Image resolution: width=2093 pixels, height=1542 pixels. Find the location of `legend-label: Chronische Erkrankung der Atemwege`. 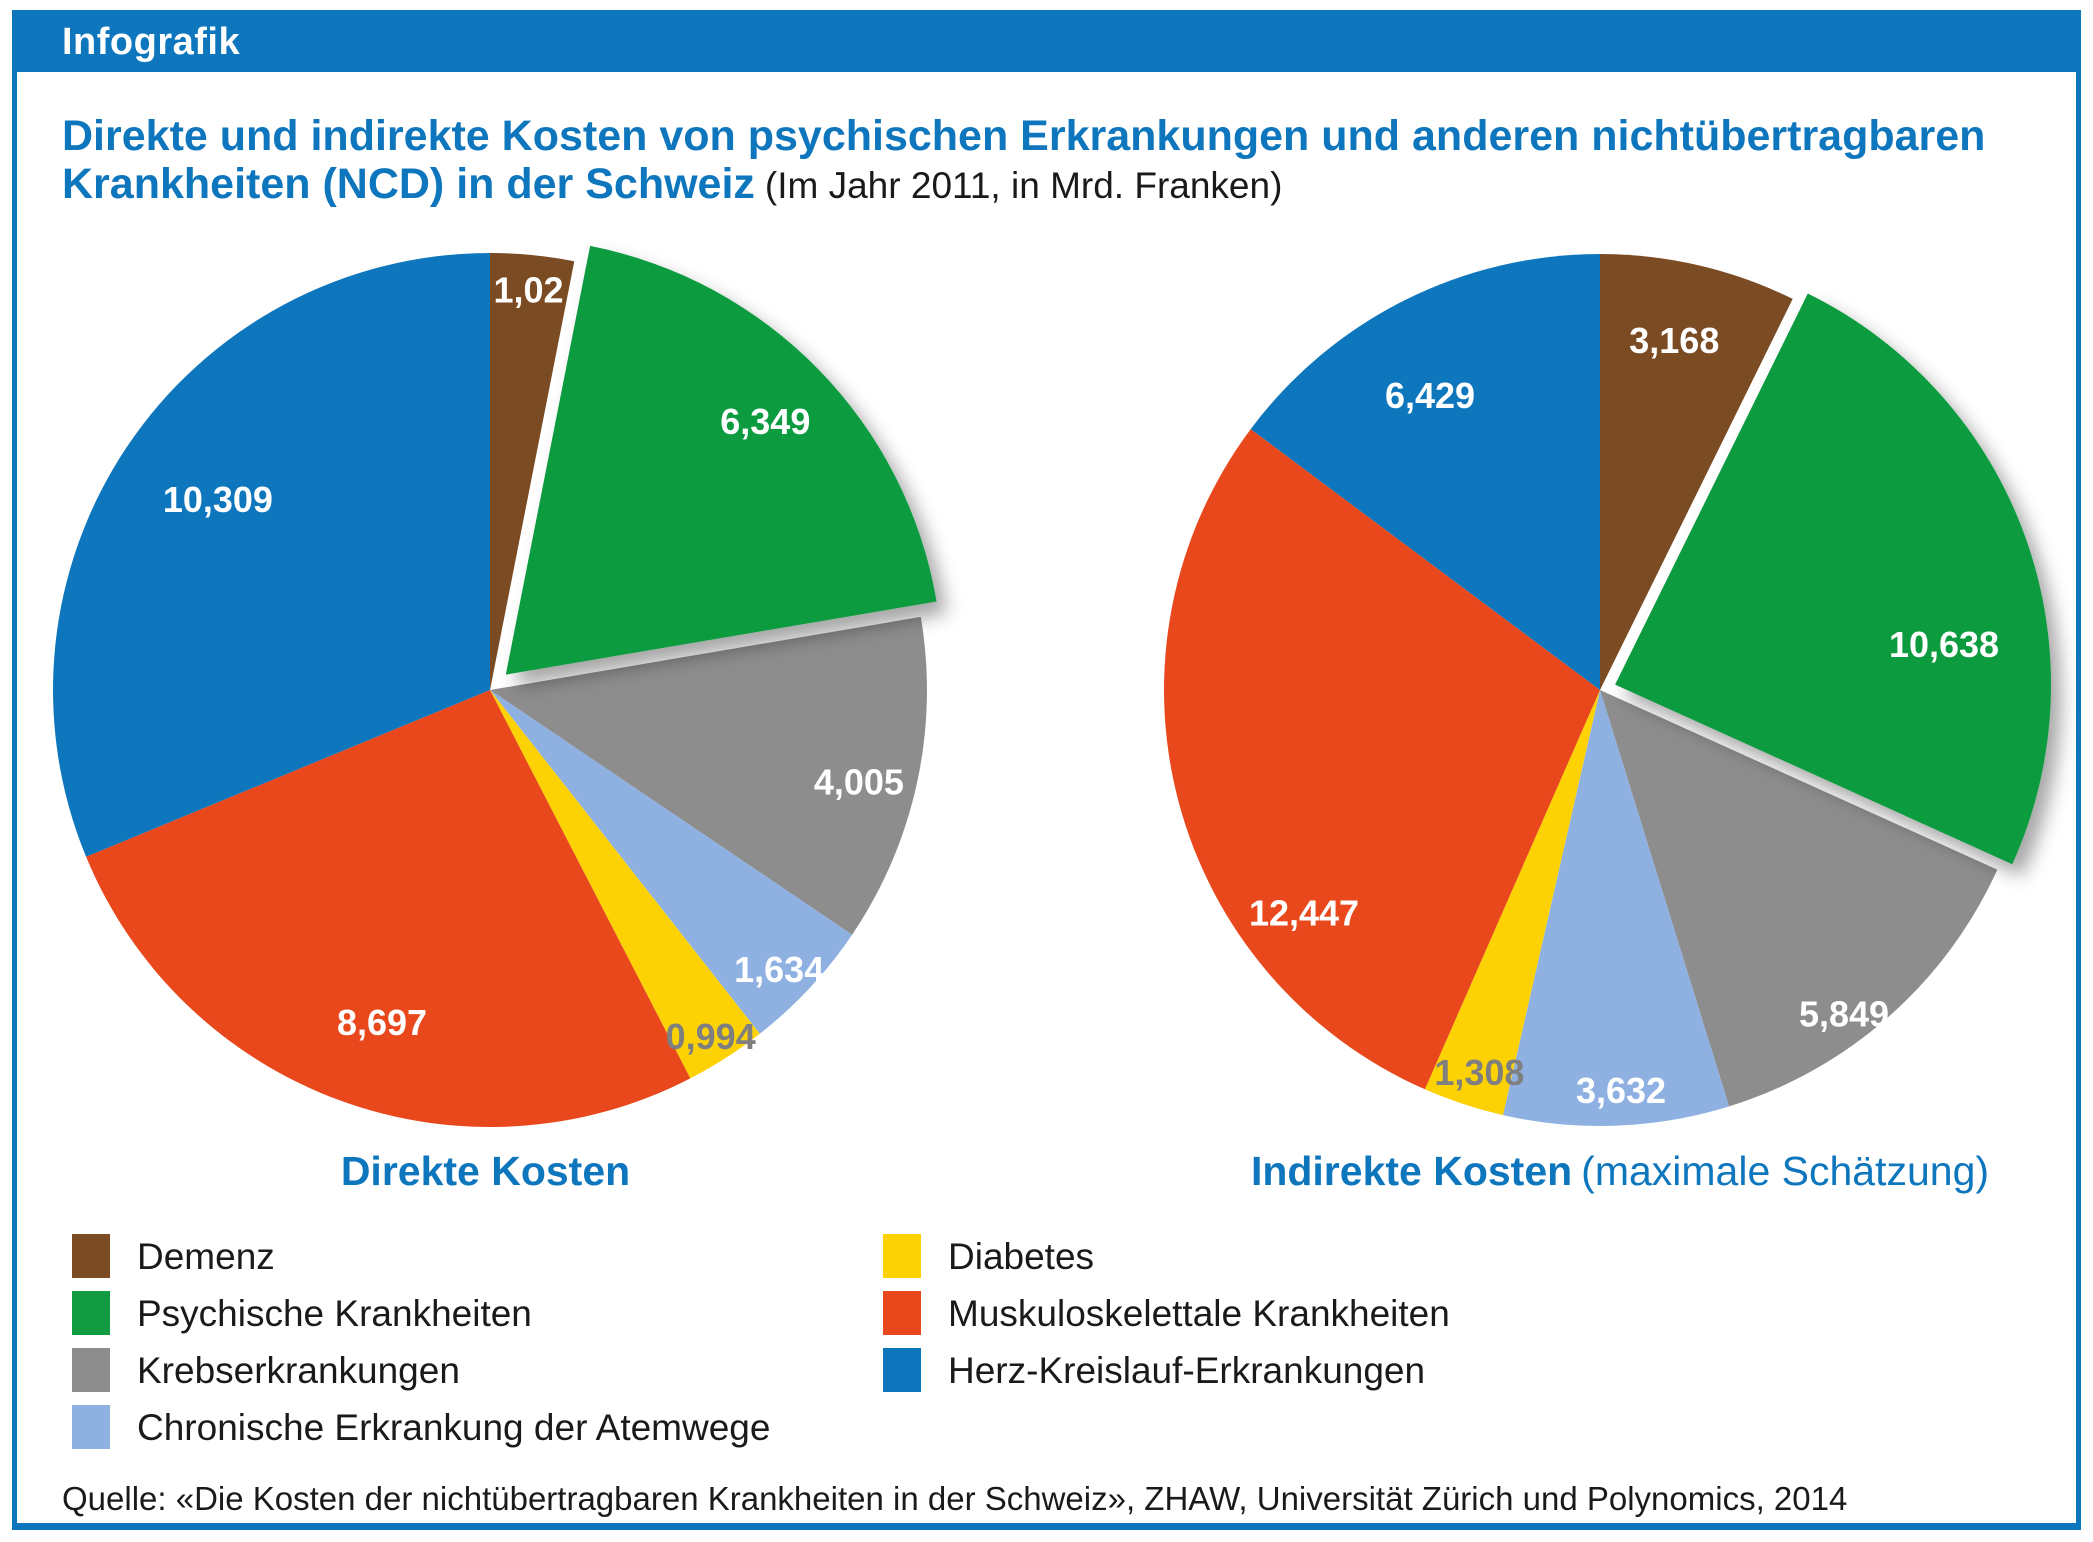

legend-label: Chronische Erkrankung der Atemwege is located at coordinates (454, 1427).